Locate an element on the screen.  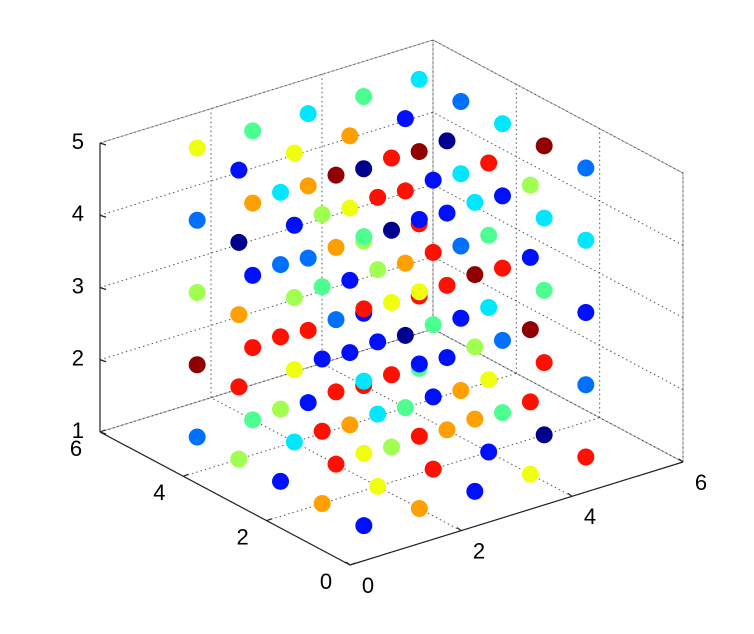
y-tick-label: 6 is located at coordinates (76, 448).